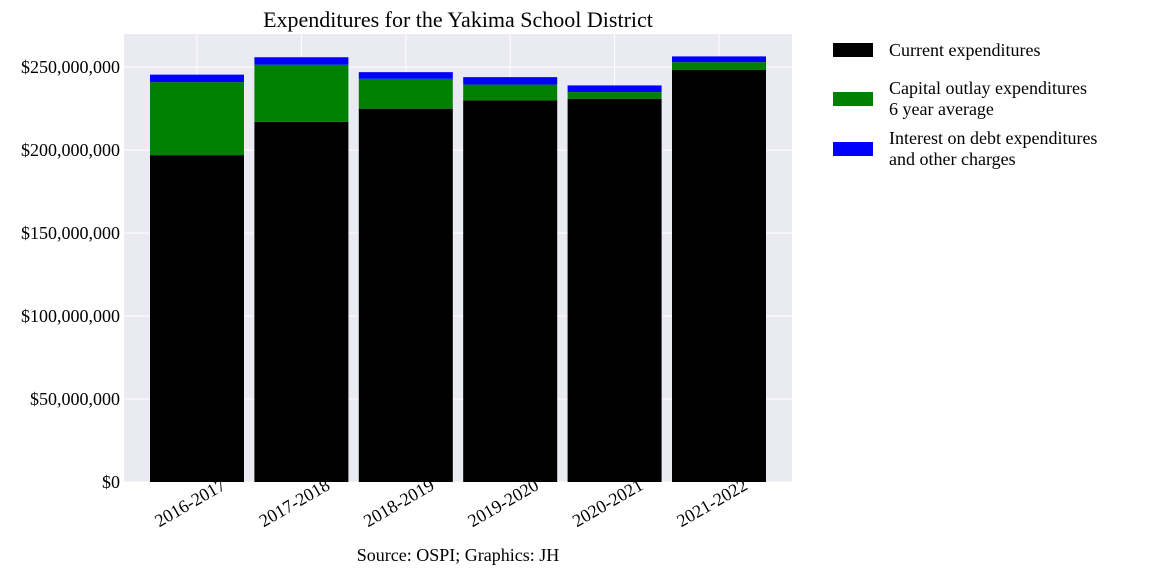 The height and width of the screenshot is (576, 1152). Describe the element at coordinates (510, 92) in the screenshot. I see `bar-segment-2-2019-2020` at that location.